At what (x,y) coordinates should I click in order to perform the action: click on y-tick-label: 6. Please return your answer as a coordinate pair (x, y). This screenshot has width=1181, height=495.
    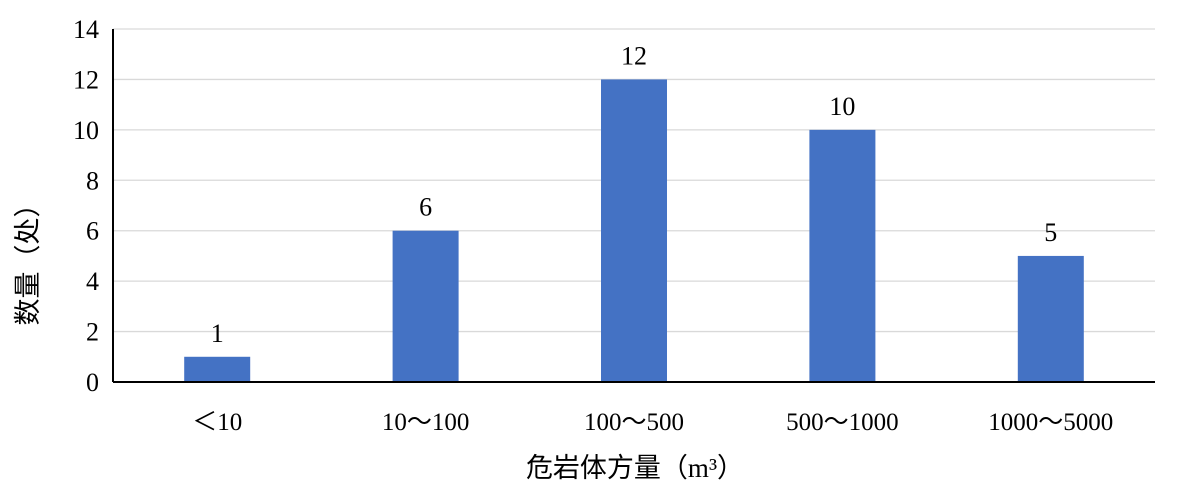
    Looking at the image, I should click on (92, 231).